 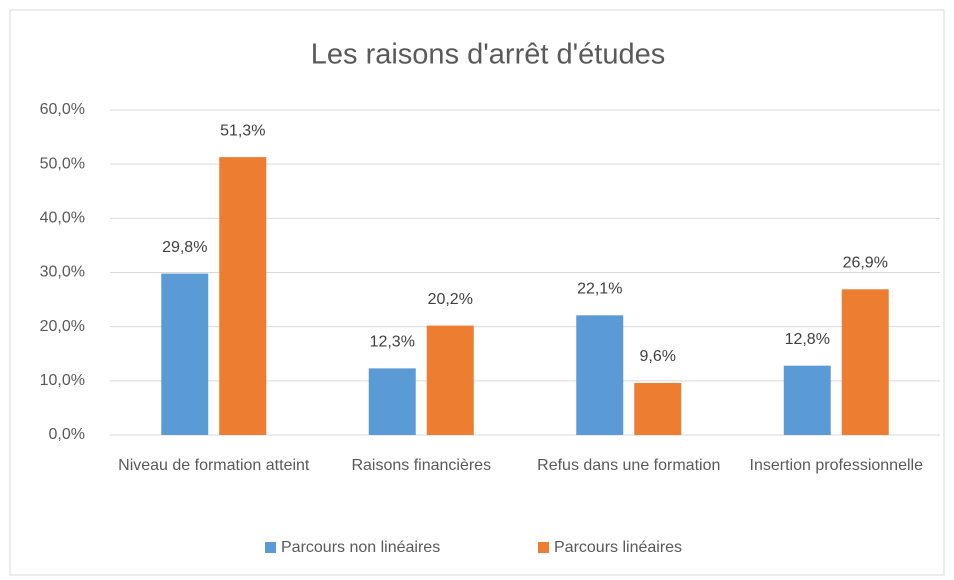 I want to click on y-tick-label: 10,0%, so click(x=62, y=380).